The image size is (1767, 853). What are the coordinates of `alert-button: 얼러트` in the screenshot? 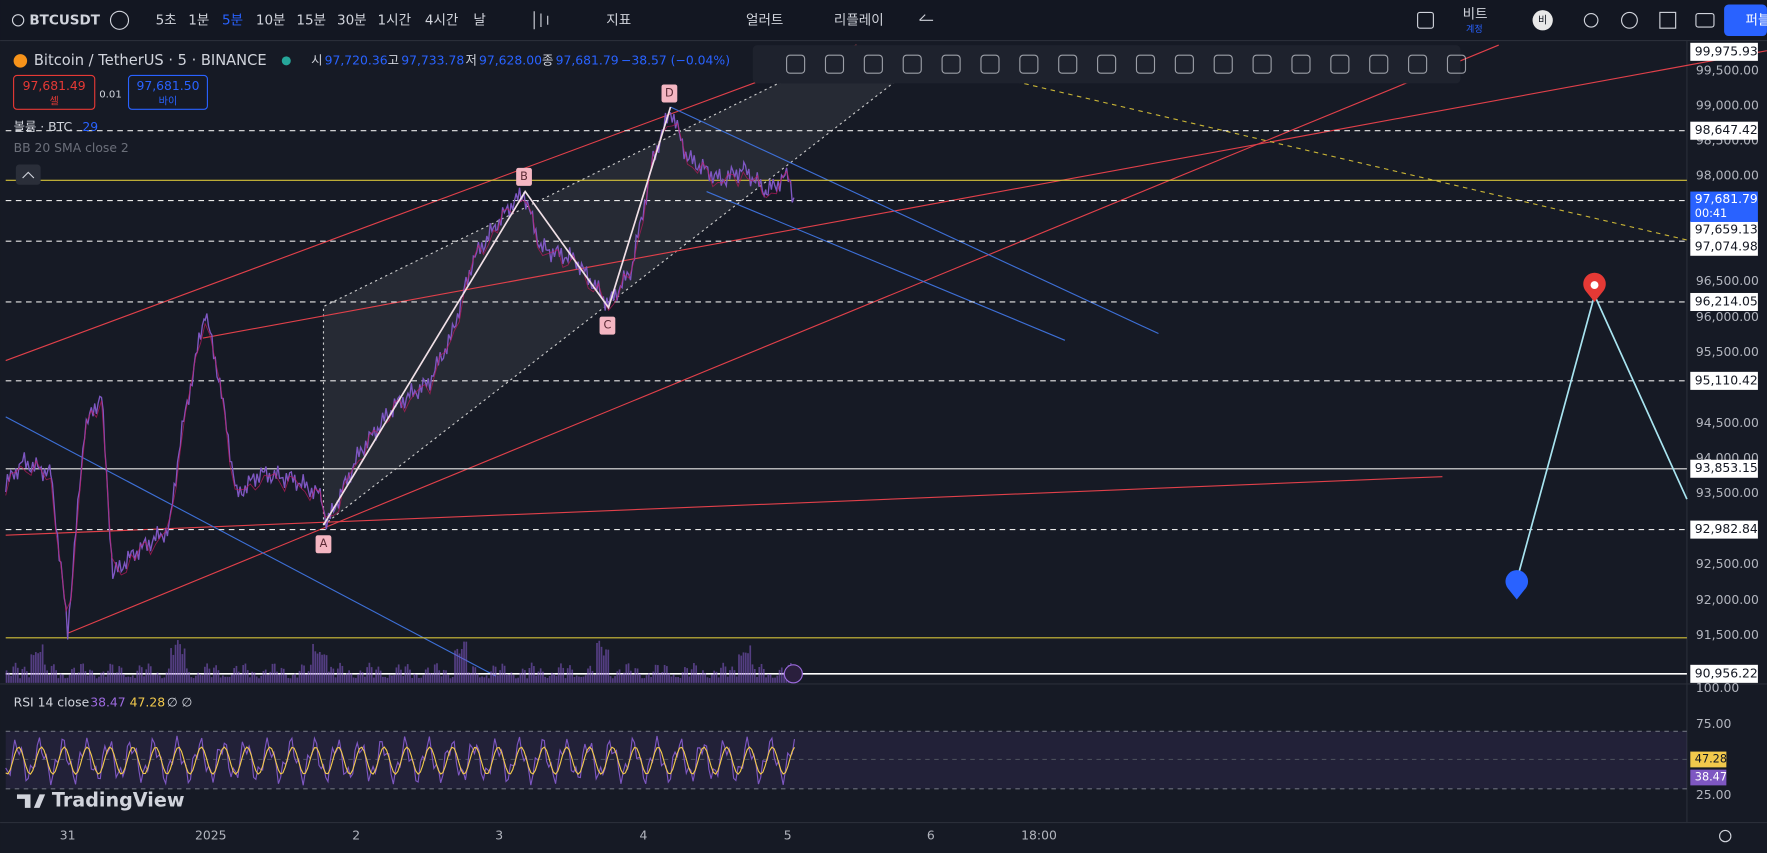 It's located at (764, 20).